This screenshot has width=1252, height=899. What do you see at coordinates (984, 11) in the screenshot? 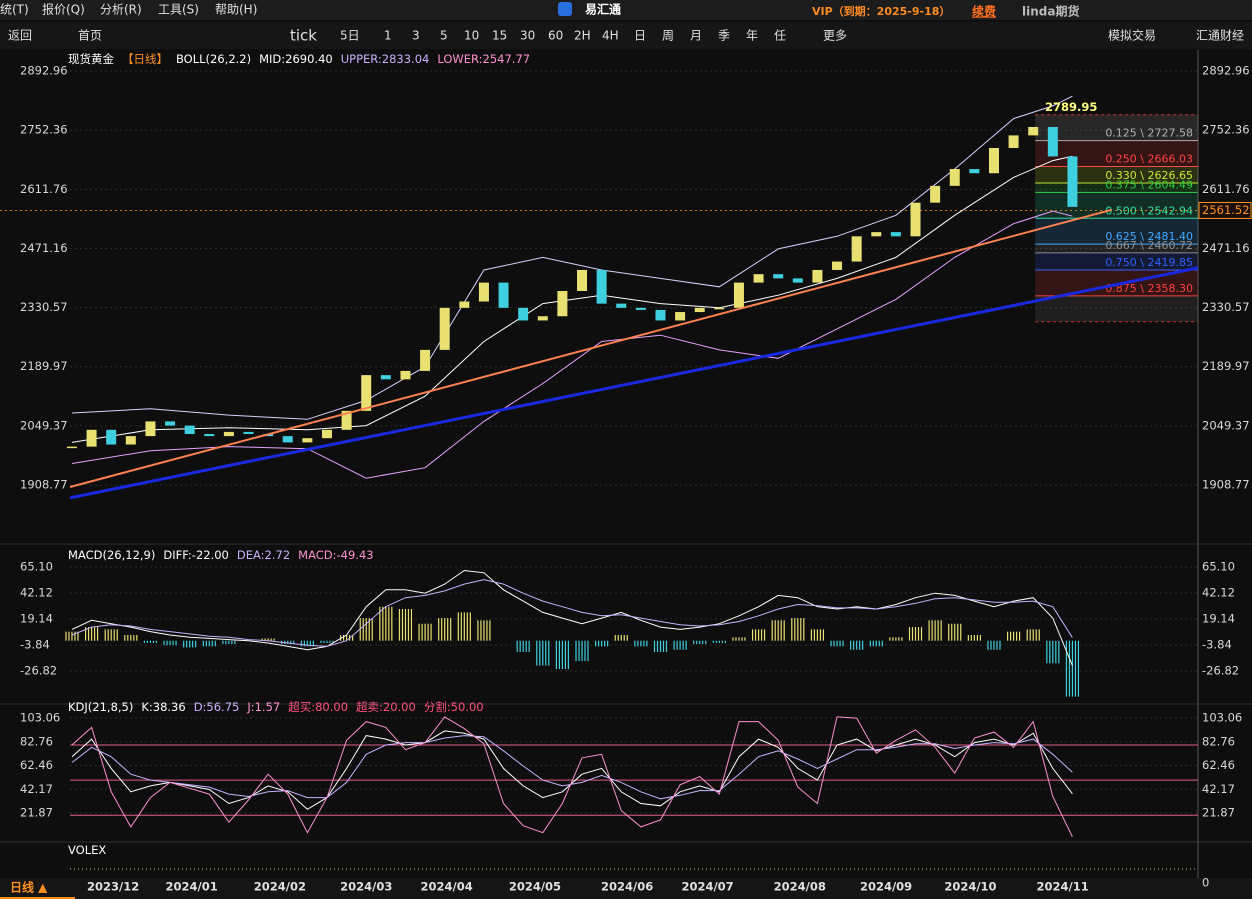
I see `renew: 续费` at bounding box center [984, 11].